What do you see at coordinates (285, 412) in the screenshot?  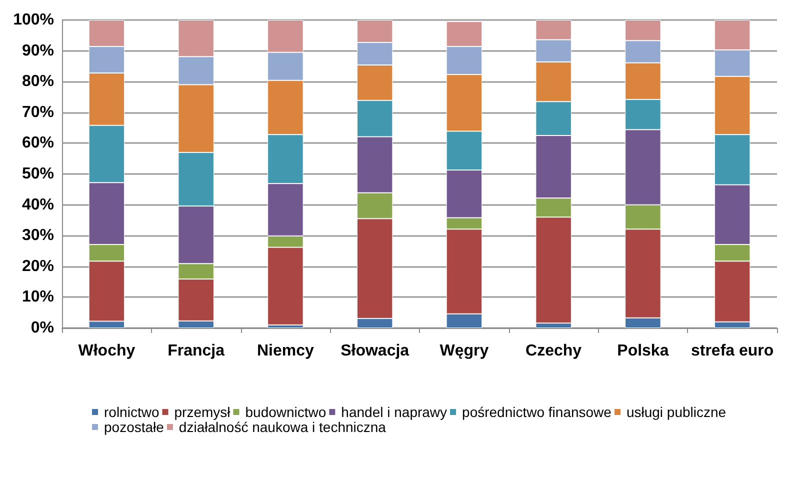 I see `legend-label: budownictwo` at bounding box center [285, 412].